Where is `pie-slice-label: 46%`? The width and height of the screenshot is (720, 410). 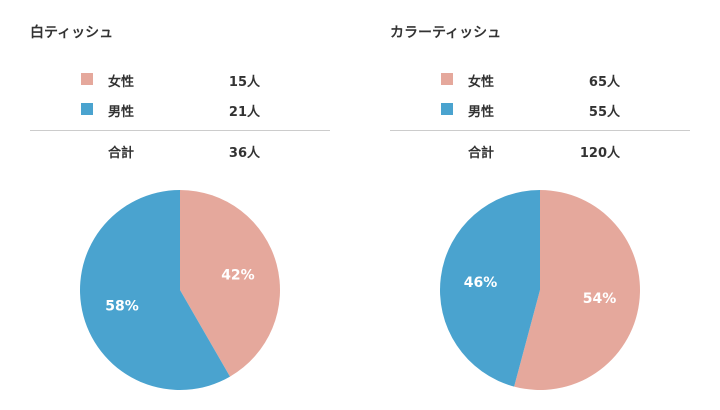
pie-slice-label: 46% is located at coordinates (481, 283).